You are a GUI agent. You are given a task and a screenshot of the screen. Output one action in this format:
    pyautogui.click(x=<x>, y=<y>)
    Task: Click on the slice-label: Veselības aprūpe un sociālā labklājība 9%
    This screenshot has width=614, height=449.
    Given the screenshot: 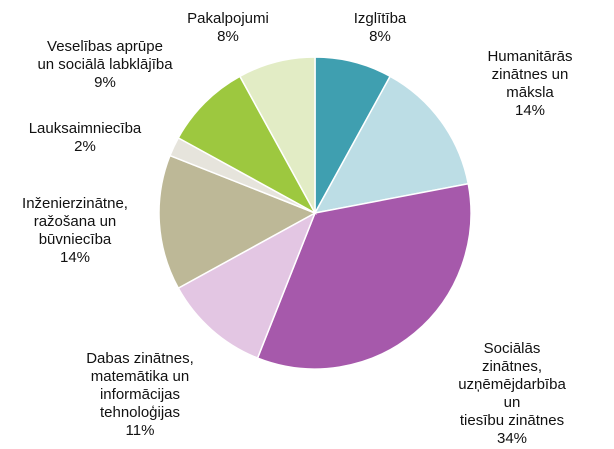 What is the action you would take?
    pyautogui.click(x=104, y=65)
    